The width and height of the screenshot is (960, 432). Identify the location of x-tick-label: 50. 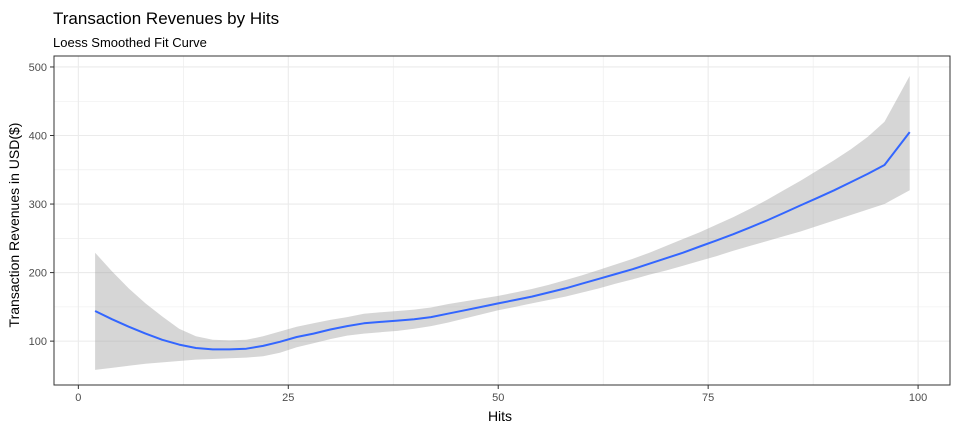
(498, 398).